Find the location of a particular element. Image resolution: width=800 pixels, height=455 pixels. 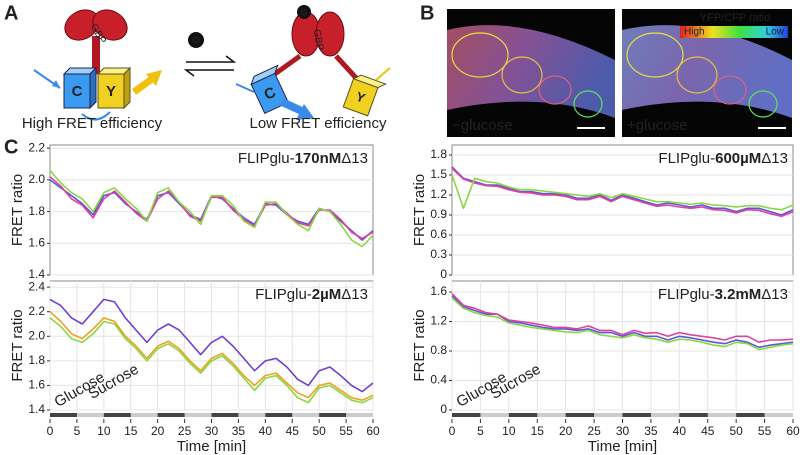

low-fret-diagram: G GBP C Y is located at coordinates (313, 62).